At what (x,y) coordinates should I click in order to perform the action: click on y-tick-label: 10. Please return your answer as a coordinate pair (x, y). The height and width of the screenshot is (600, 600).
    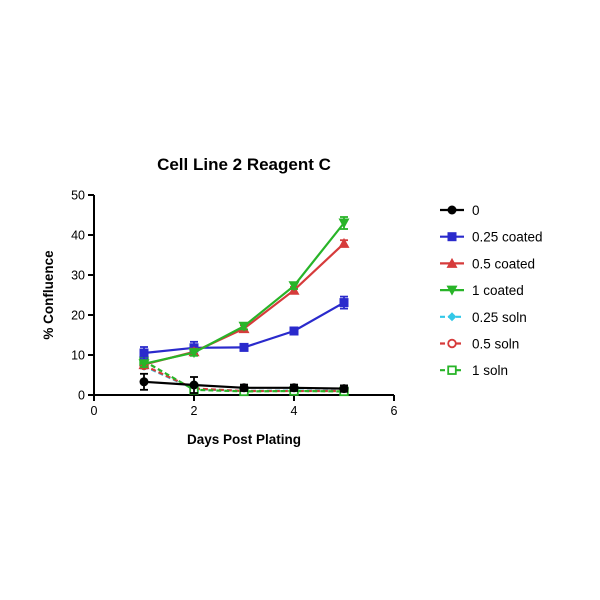
    Looking at the image, I should click on (78, 356).